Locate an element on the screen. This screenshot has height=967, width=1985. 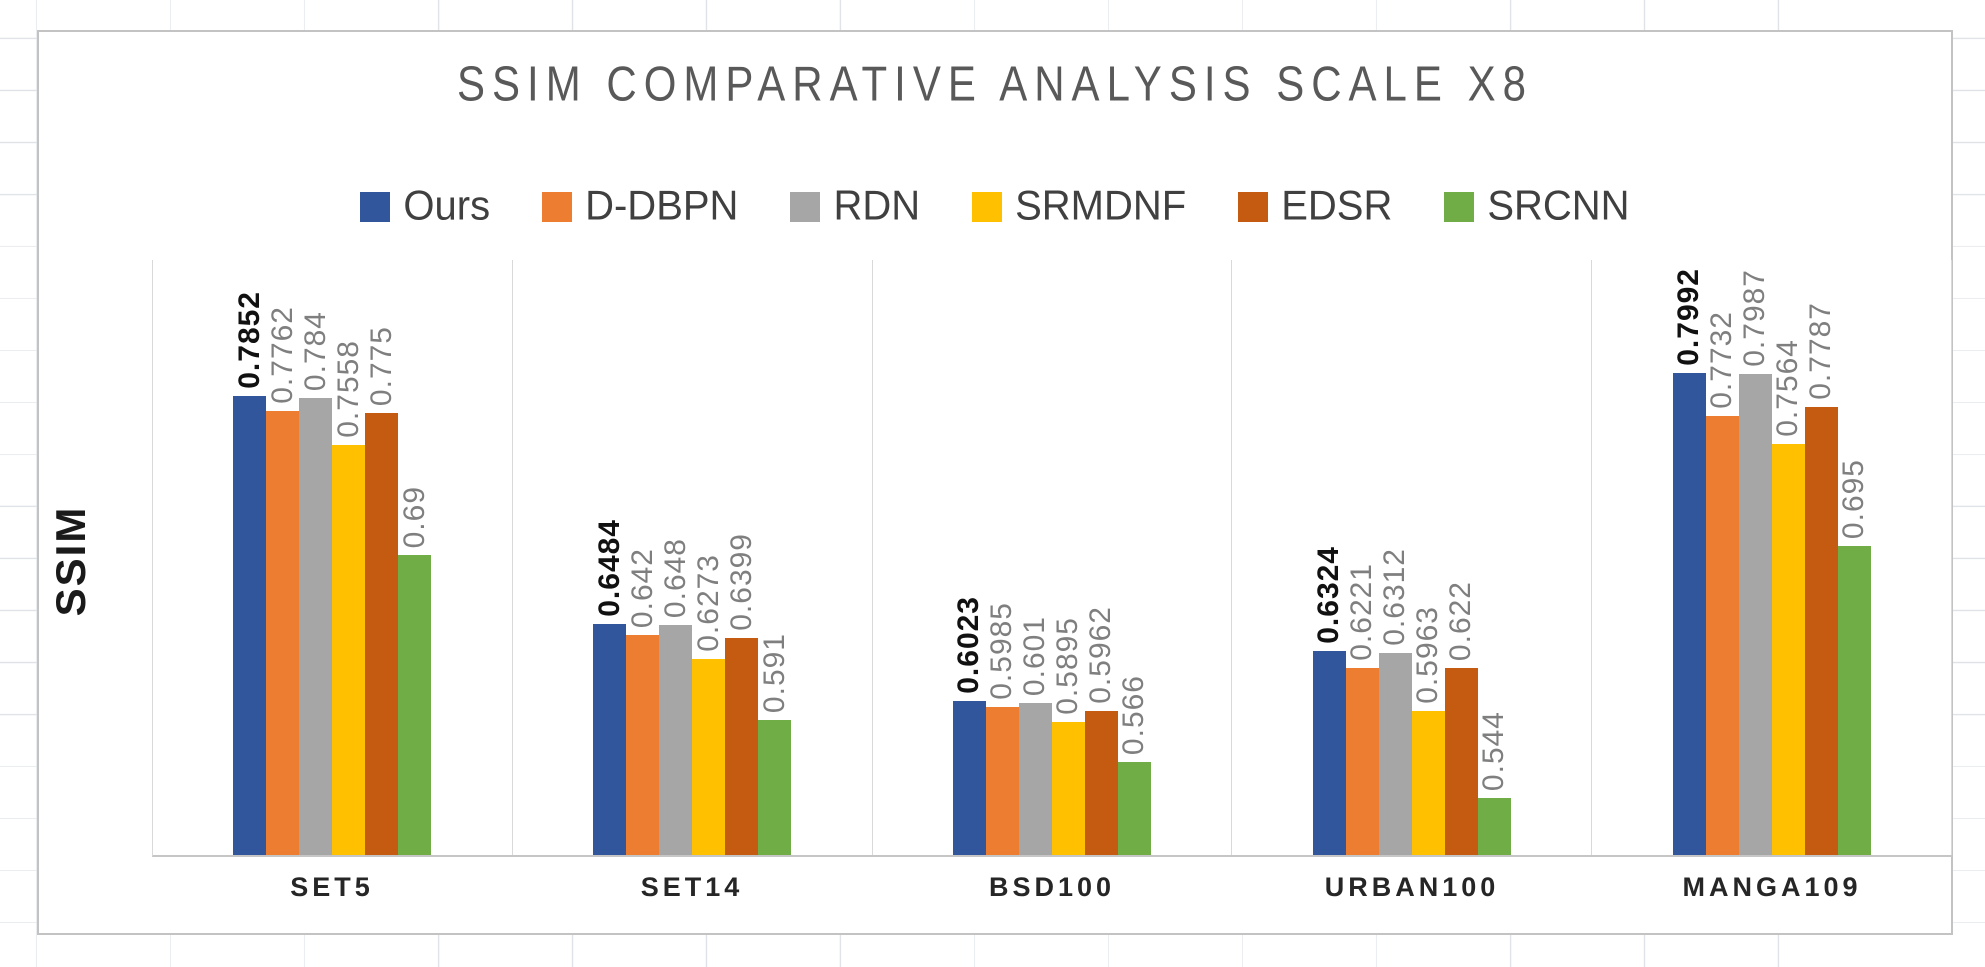
bar-value-label: 0.775 is located at coordinates (381, 365).